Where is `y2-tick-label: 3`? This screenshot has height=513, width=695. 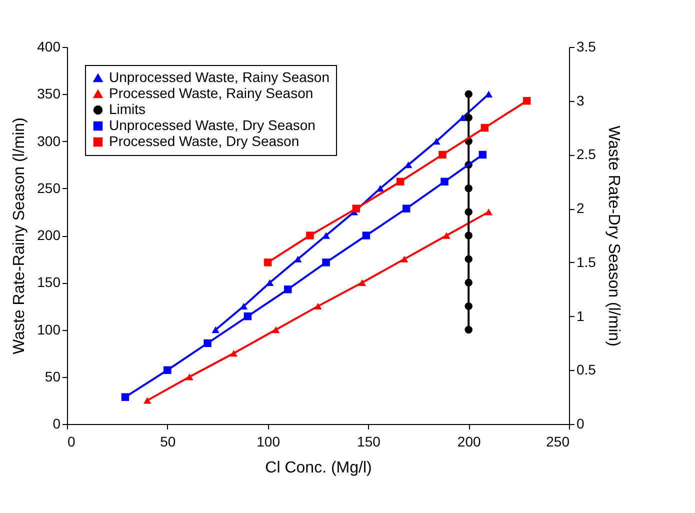
y2-tick-label: 3 is located at coordinates (580, 100).